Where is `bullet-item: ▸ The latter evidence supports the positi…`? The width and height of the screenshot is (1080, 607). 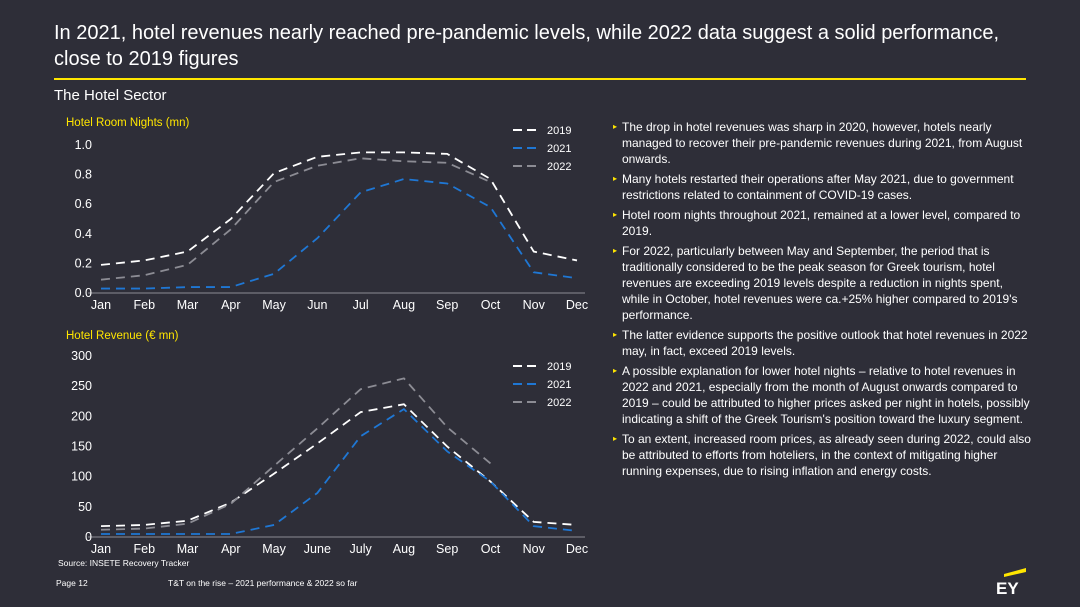
bullet-item: ▸ The latter evidence supports the positi… is located at coordinates (822, 343).